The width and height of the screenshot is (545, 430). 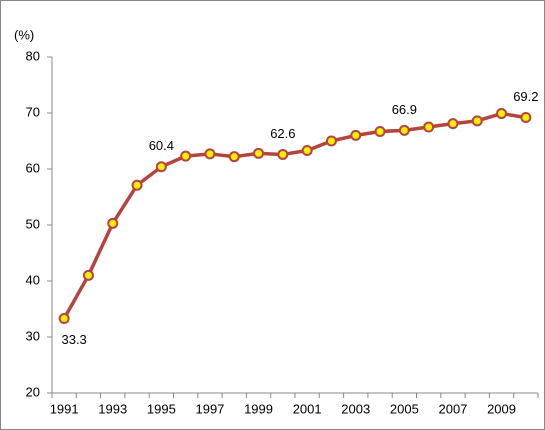 I want to click on x-tick-label: 1995, so click(x=161, y=408).